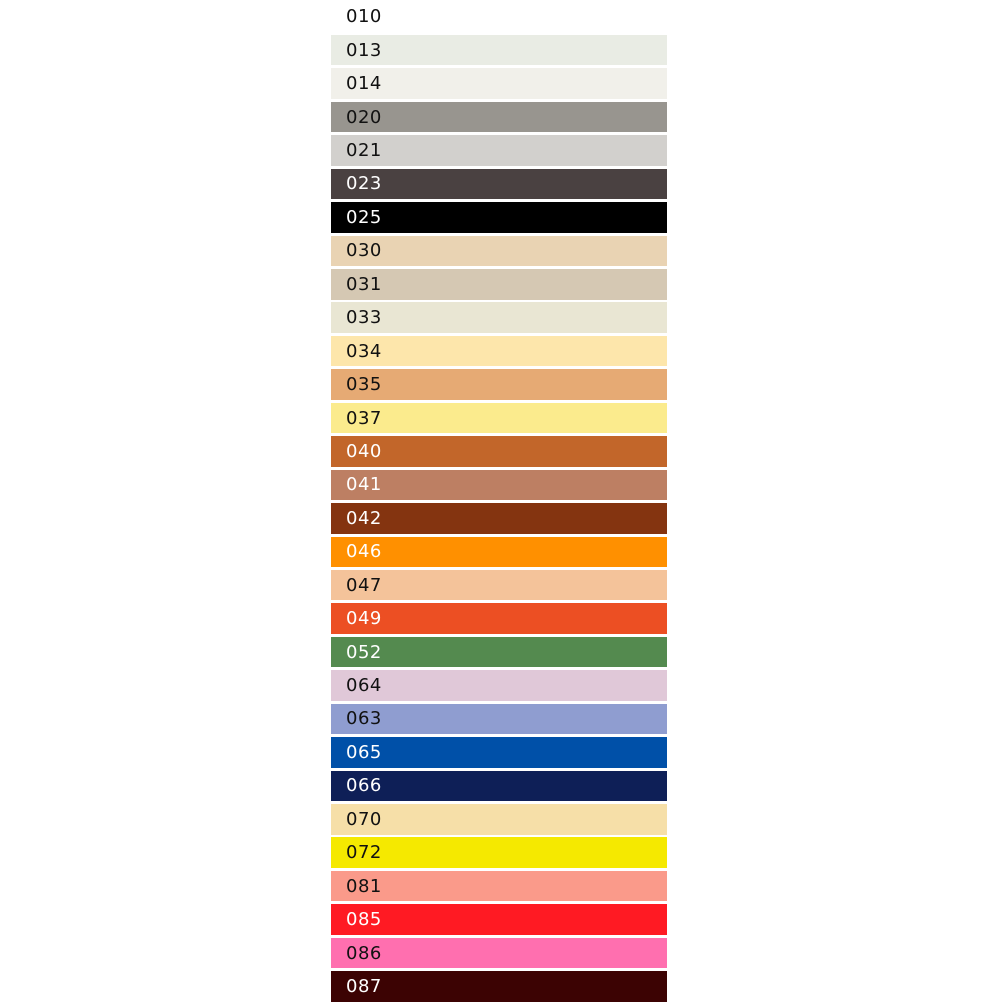  What do you see at coordinates (364, 752) in the screenshot?
I see `swatch-code-label: 065` at bounding box center [364, 752].